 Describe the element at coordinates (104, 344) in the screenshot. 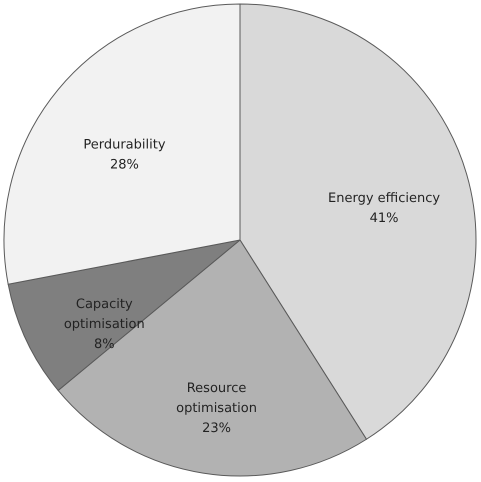

I see `data-label: 8%` at that location.